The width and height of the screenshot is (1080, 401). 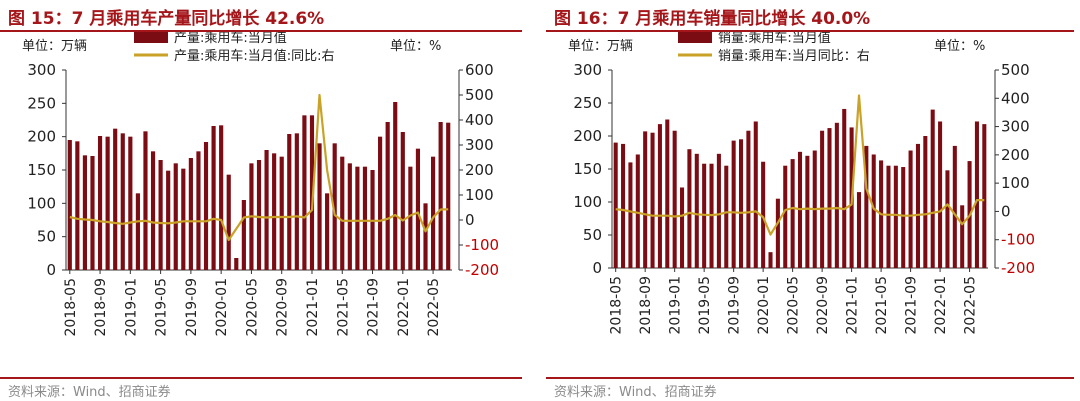 I want to click on left-tick-label: 0, so click(x=51, y=270).